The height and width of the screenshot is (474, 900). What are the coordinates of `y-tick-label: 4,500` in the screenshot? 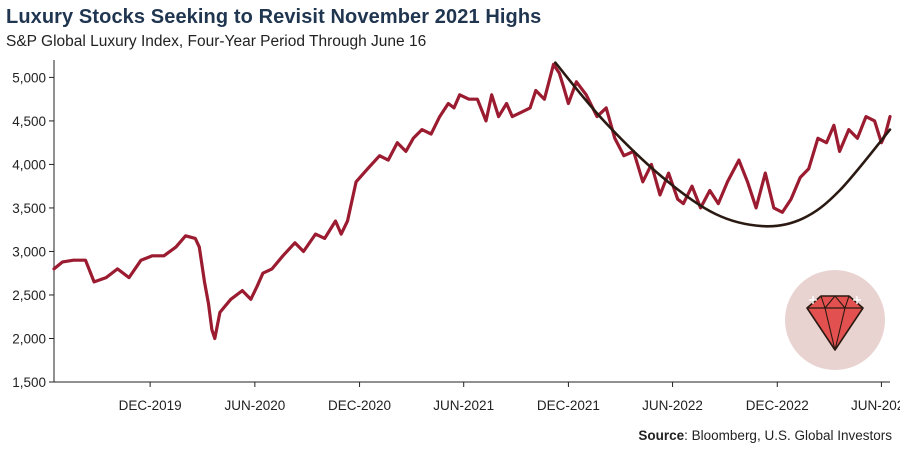 It's located at (29, 121).